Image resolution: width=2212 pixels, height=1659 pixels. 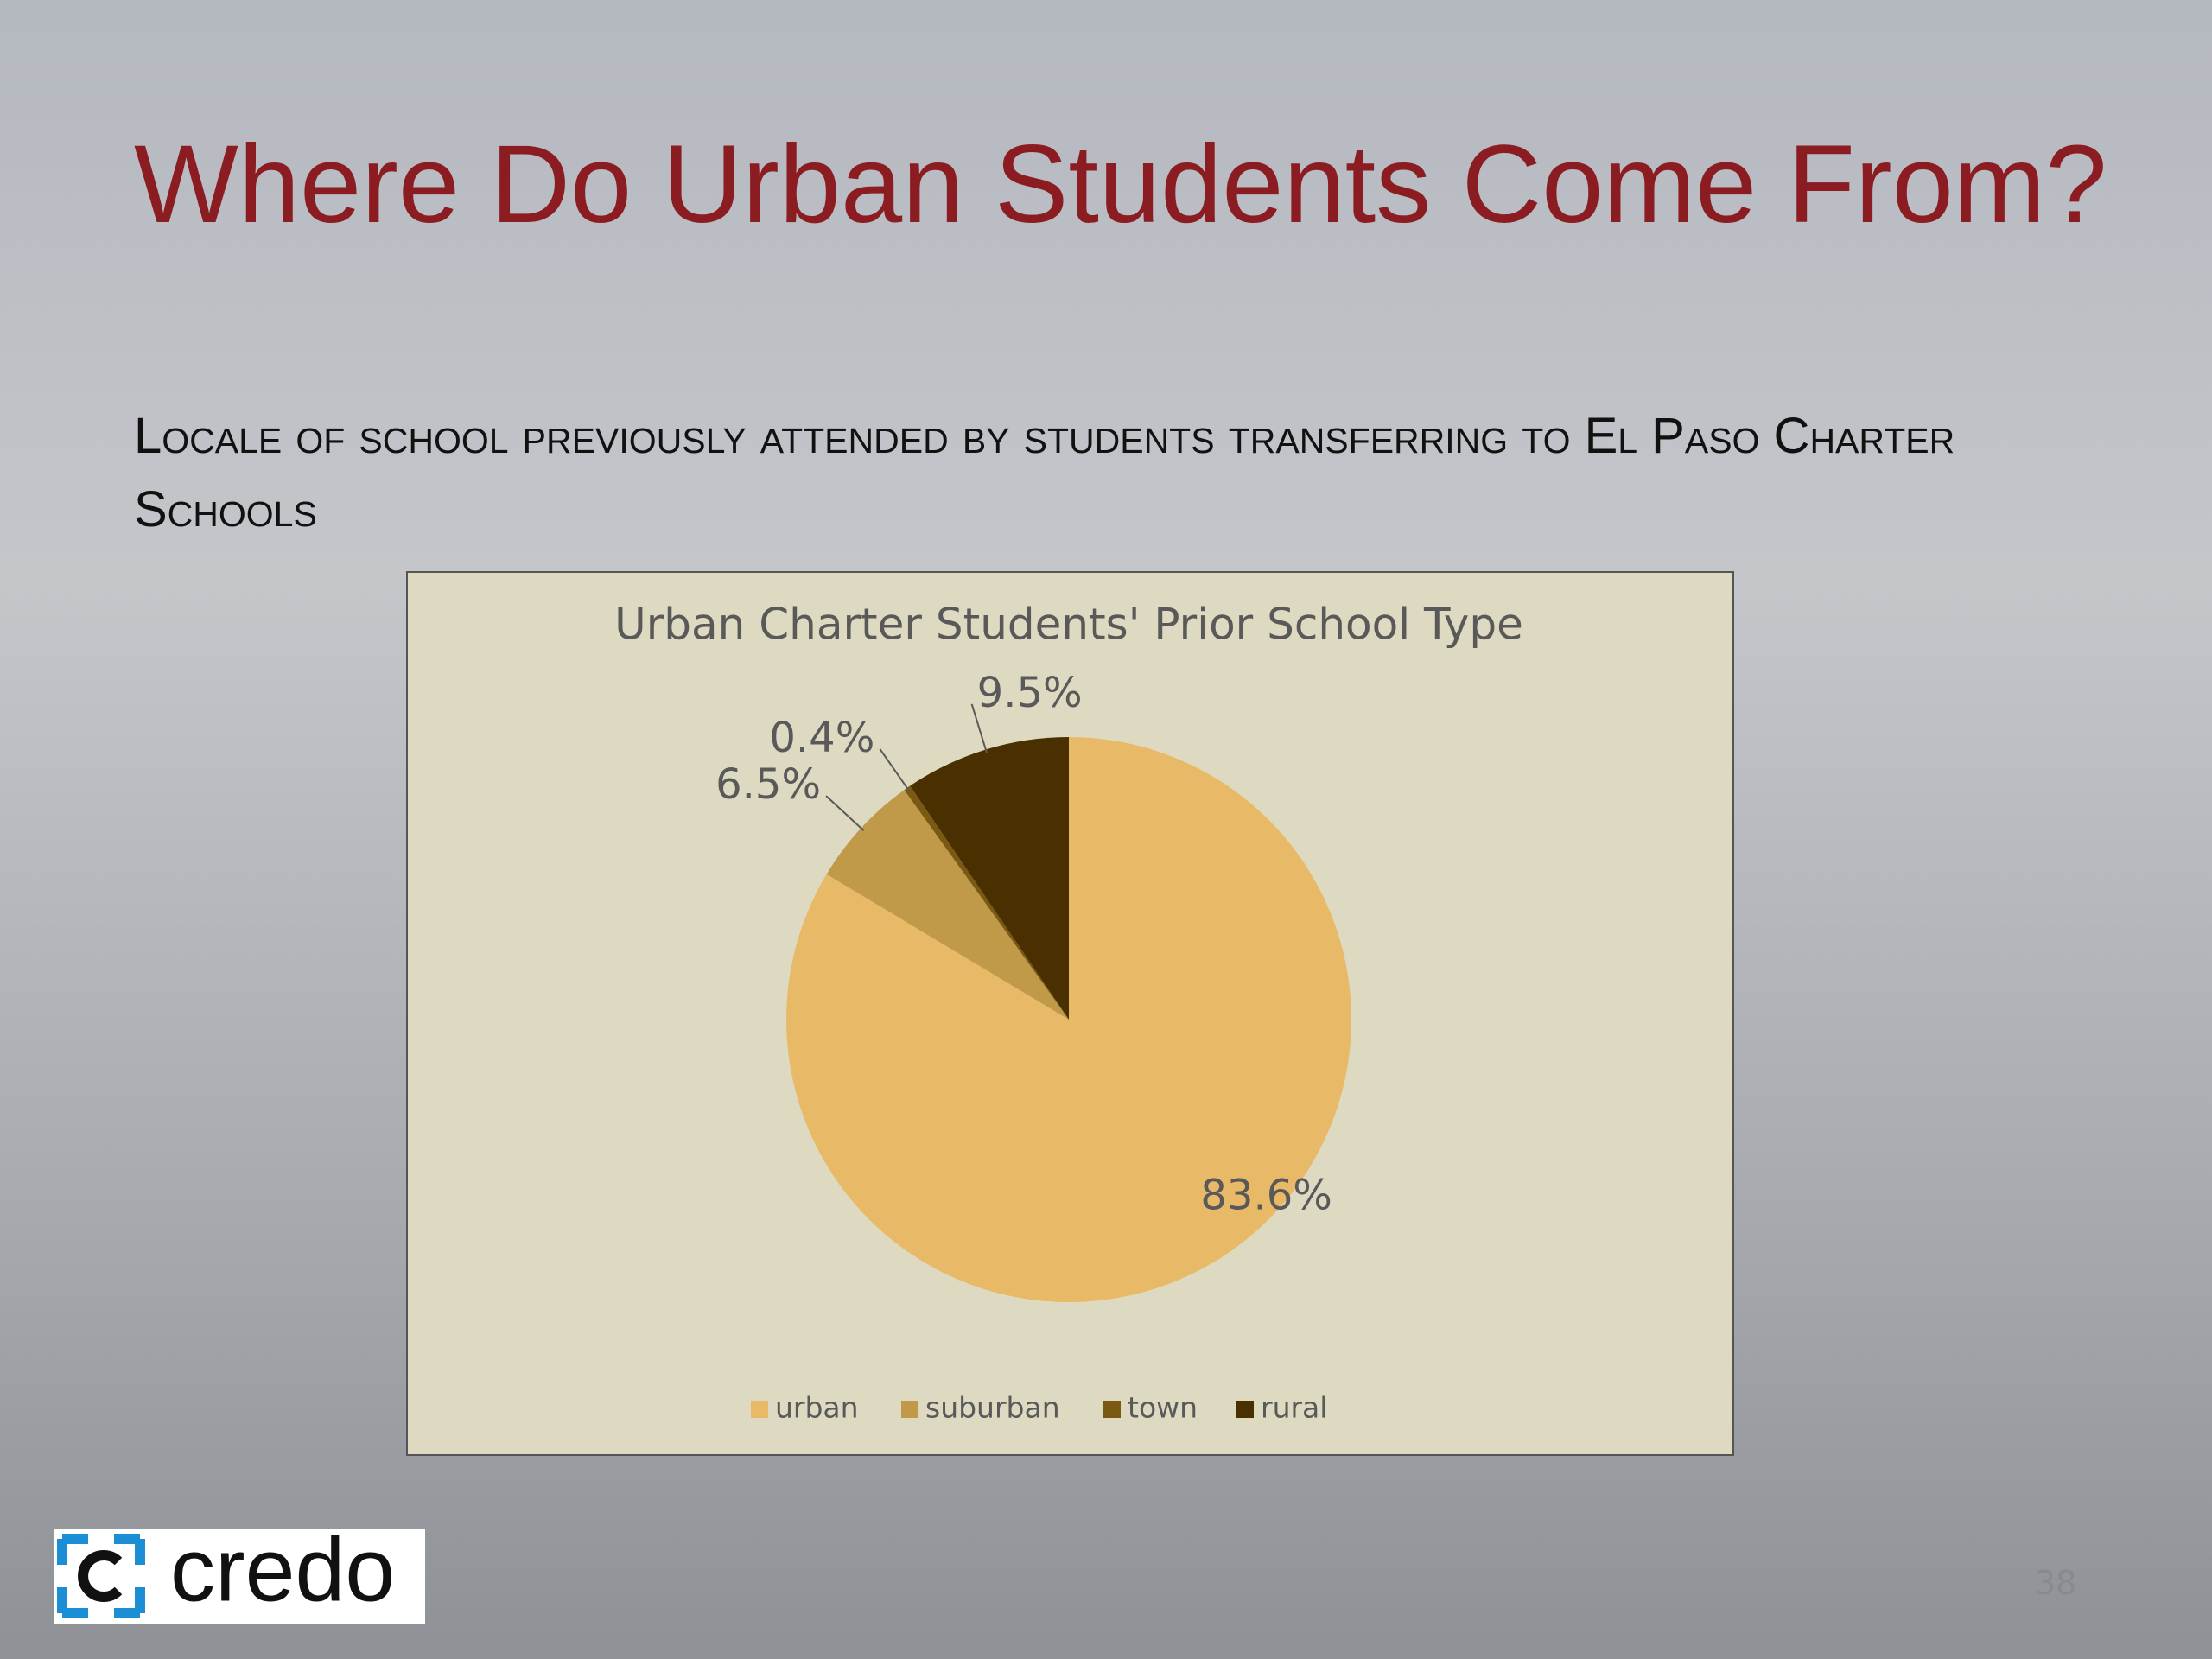 What do you see at coordinates (1294, 1408) in the screenshot?
I see `legend-label: rural` at bounding box center [1294, 1408].